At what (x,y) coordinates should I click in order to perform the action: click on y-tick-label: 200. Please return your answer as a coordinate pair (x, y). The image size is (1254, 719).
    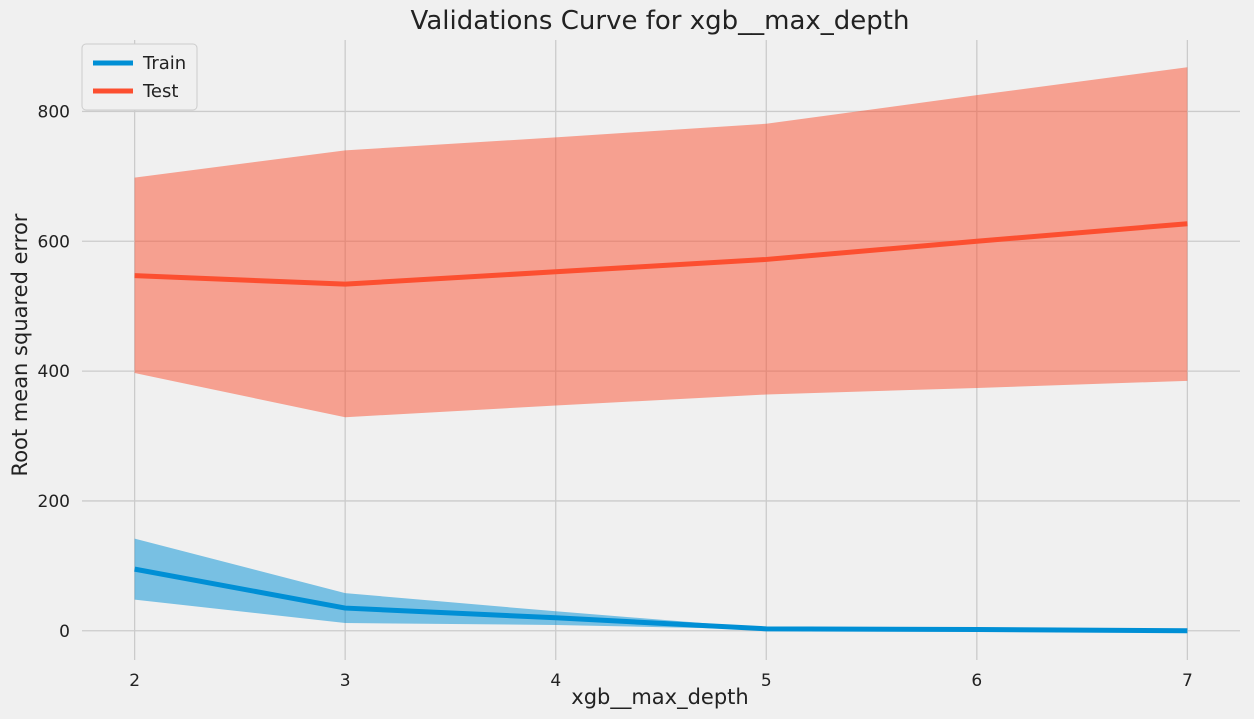
    Looking at the image, I should click on (54, 502).